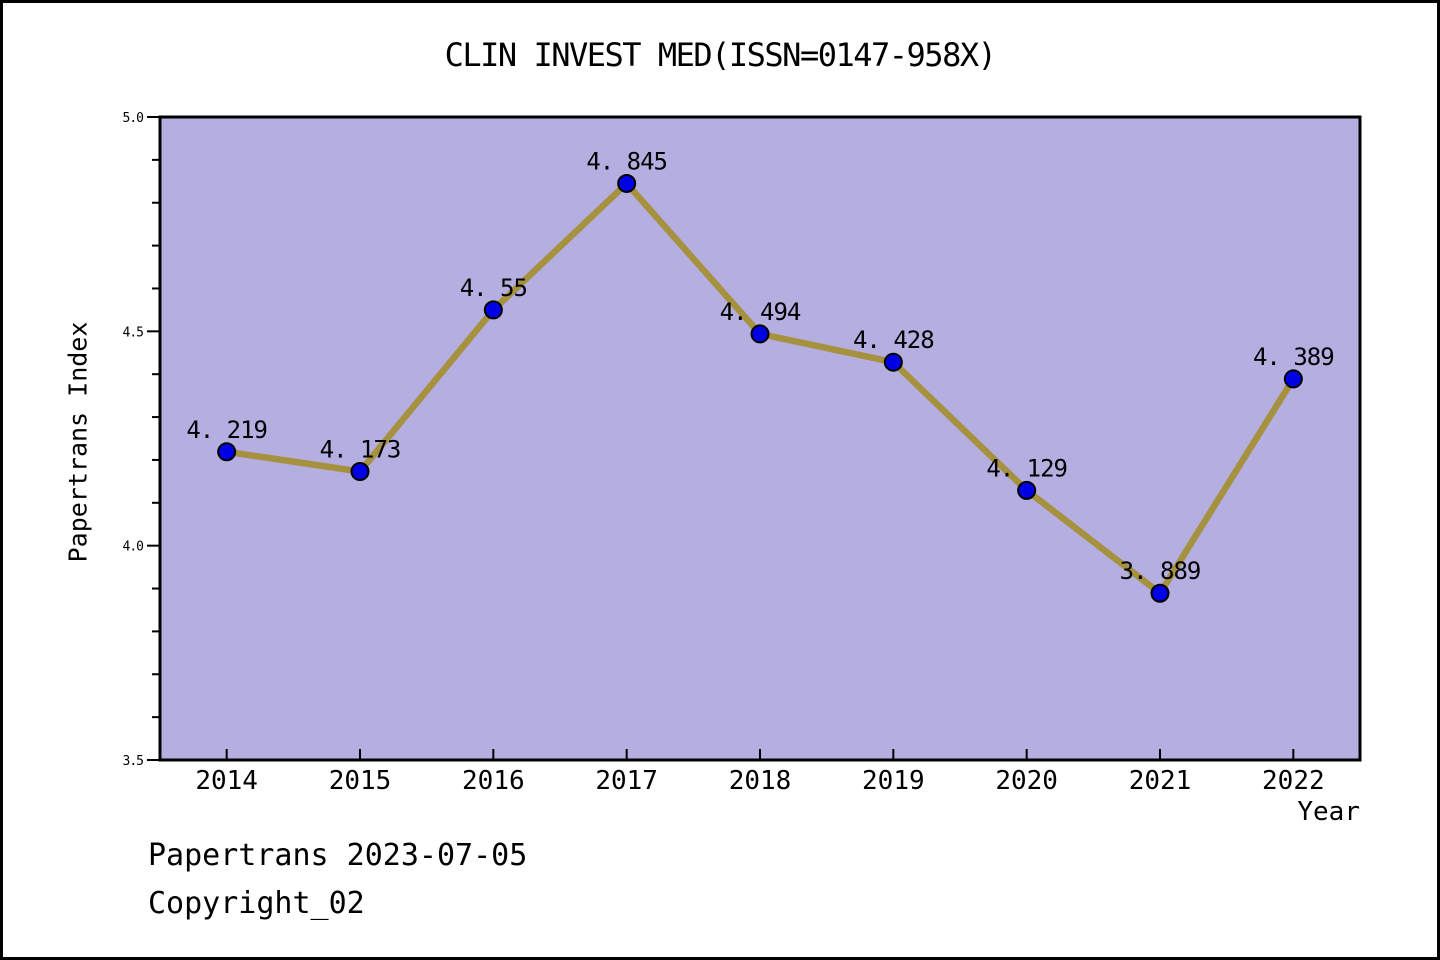  I want to click on point-value-label: 4. 389, so click(1293, 357).